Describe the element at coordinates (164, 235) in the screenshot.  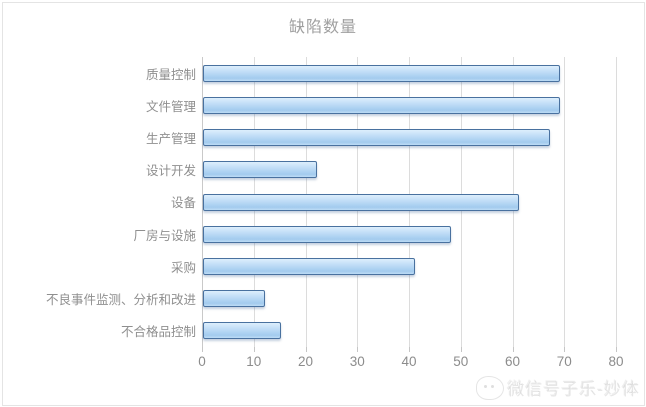
I see `category-label: 厂房与设施` at that location.